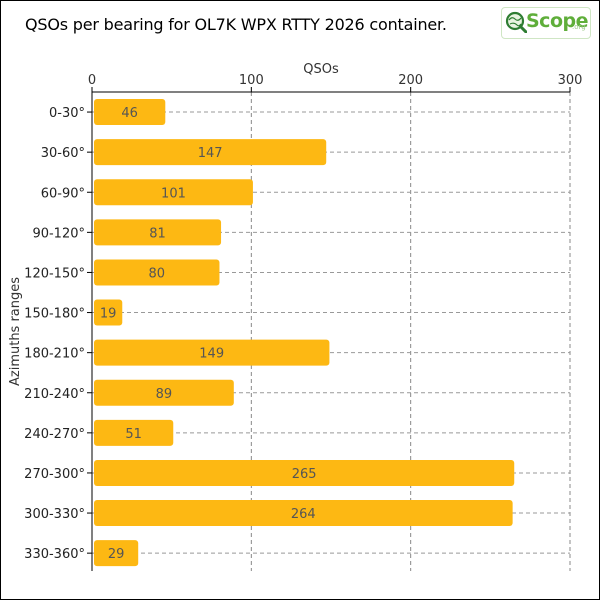 Image resolution: width=600 pixels, height=600 pixels. I want to click on x-tick-label: 100, so click(251, 80).